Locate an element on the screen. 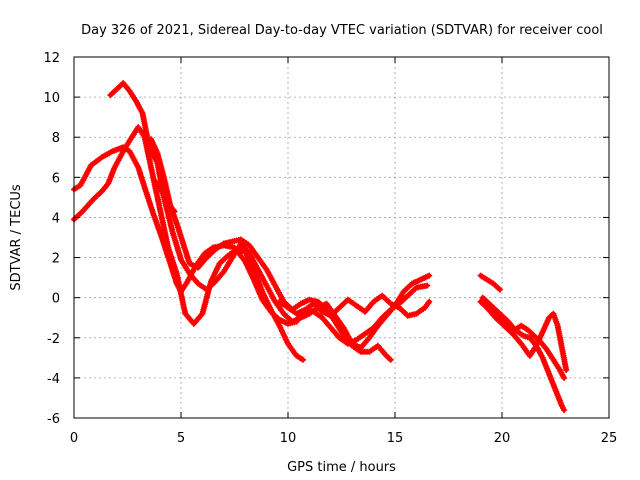 The width and height of the screenshot is (640, 480). x-tick-label: 5 is located at coordinates (181, 438).